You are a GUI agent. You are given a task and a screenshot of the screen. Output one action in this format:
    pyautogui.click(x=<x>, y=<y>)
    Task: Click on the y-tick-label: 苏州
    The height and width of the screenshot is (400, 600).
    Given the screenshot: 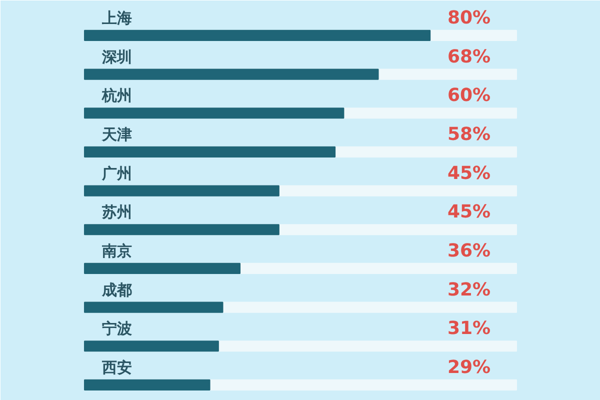 What is the action you would take?
    pyautogui.click(x=116, y=212)
    